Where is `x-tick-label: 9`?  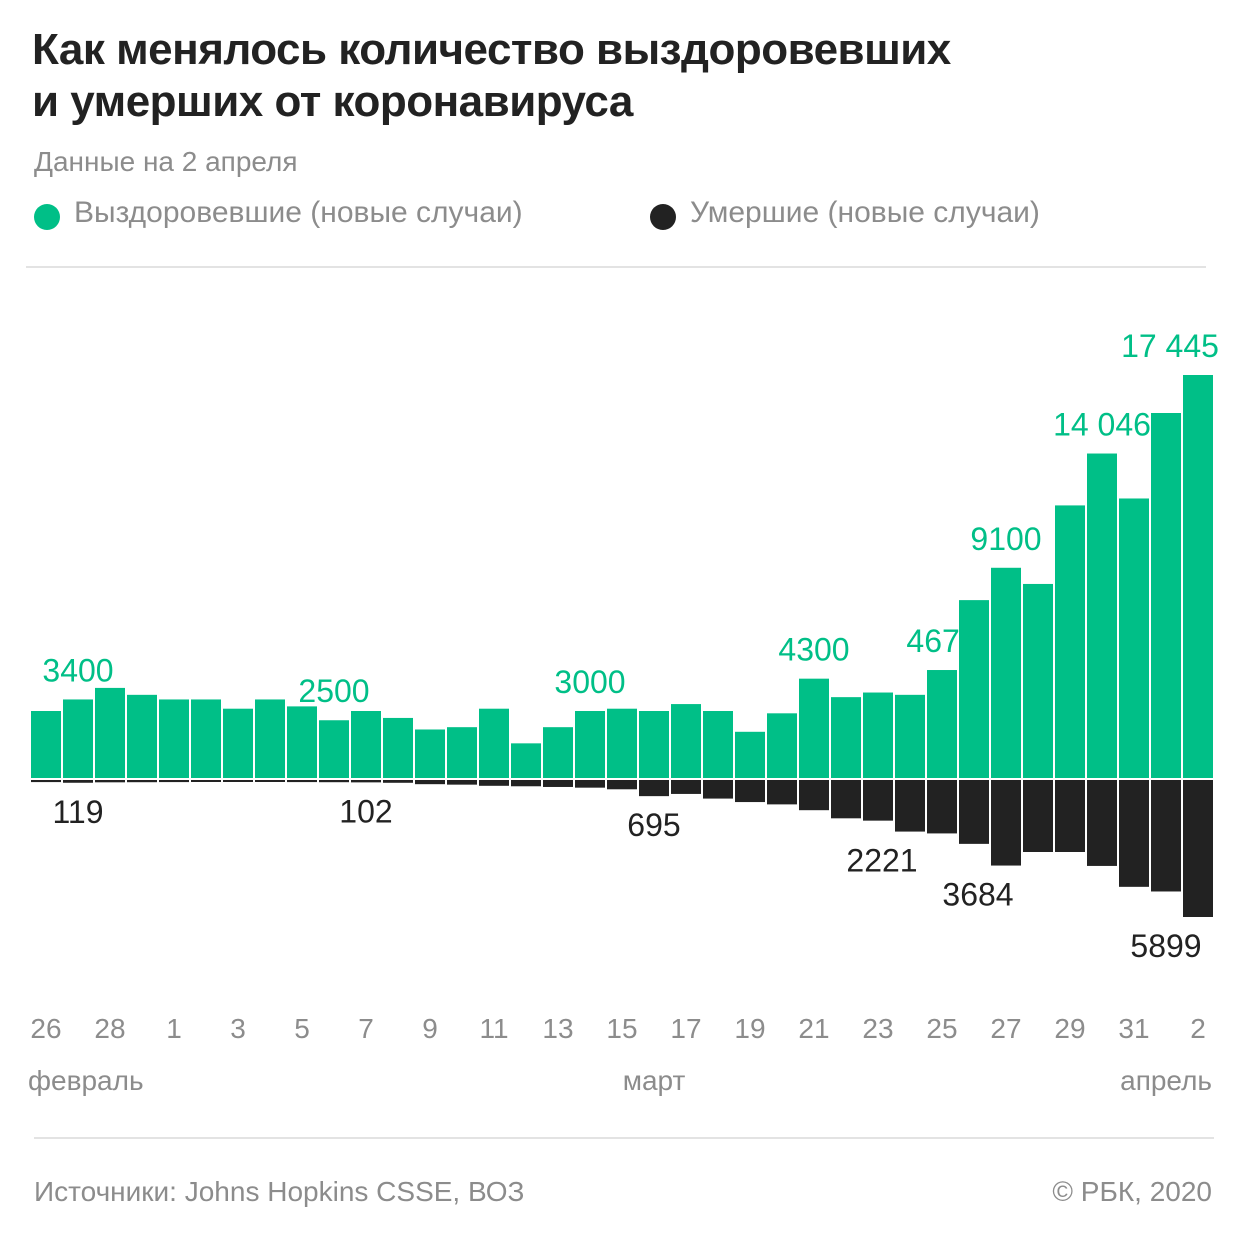 x-tick-label: 9 is located at coordinates (430, 1028).